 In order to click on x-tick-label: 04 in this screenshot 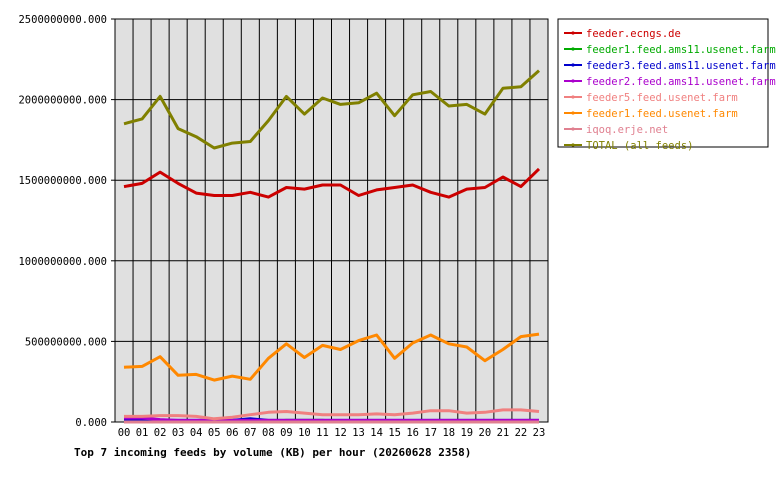, I will do `click(196, 433)`.